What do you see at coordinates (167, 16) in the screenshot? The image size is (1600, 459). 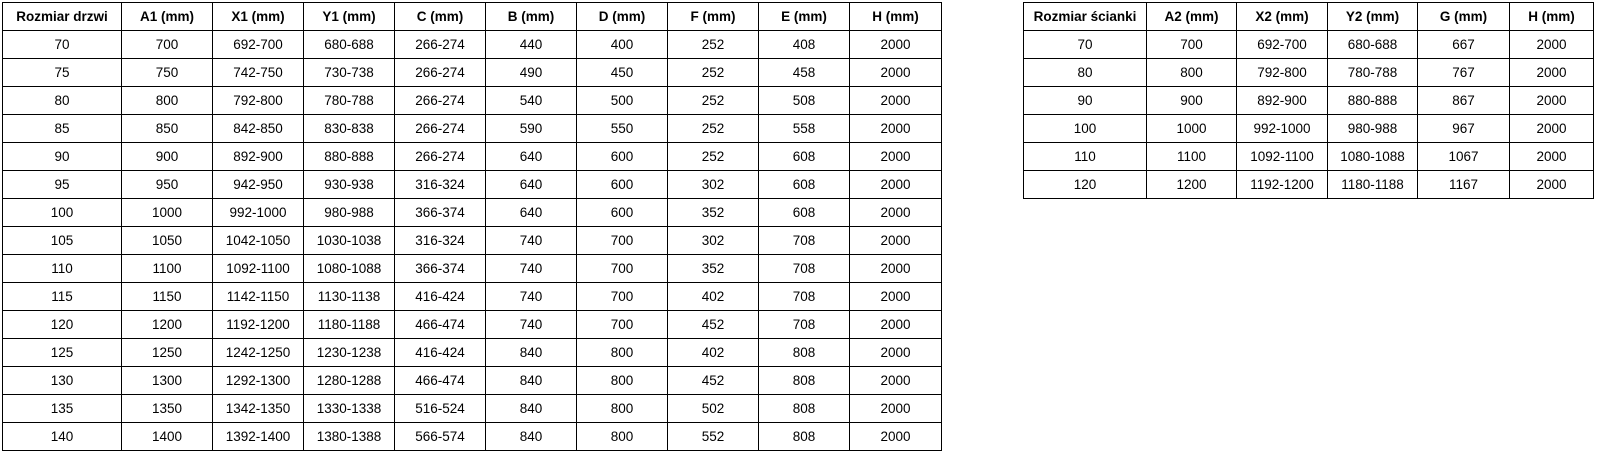 I see `door-size-table-header-col-1: A1 (mm)` at bounding box center [167, 16].